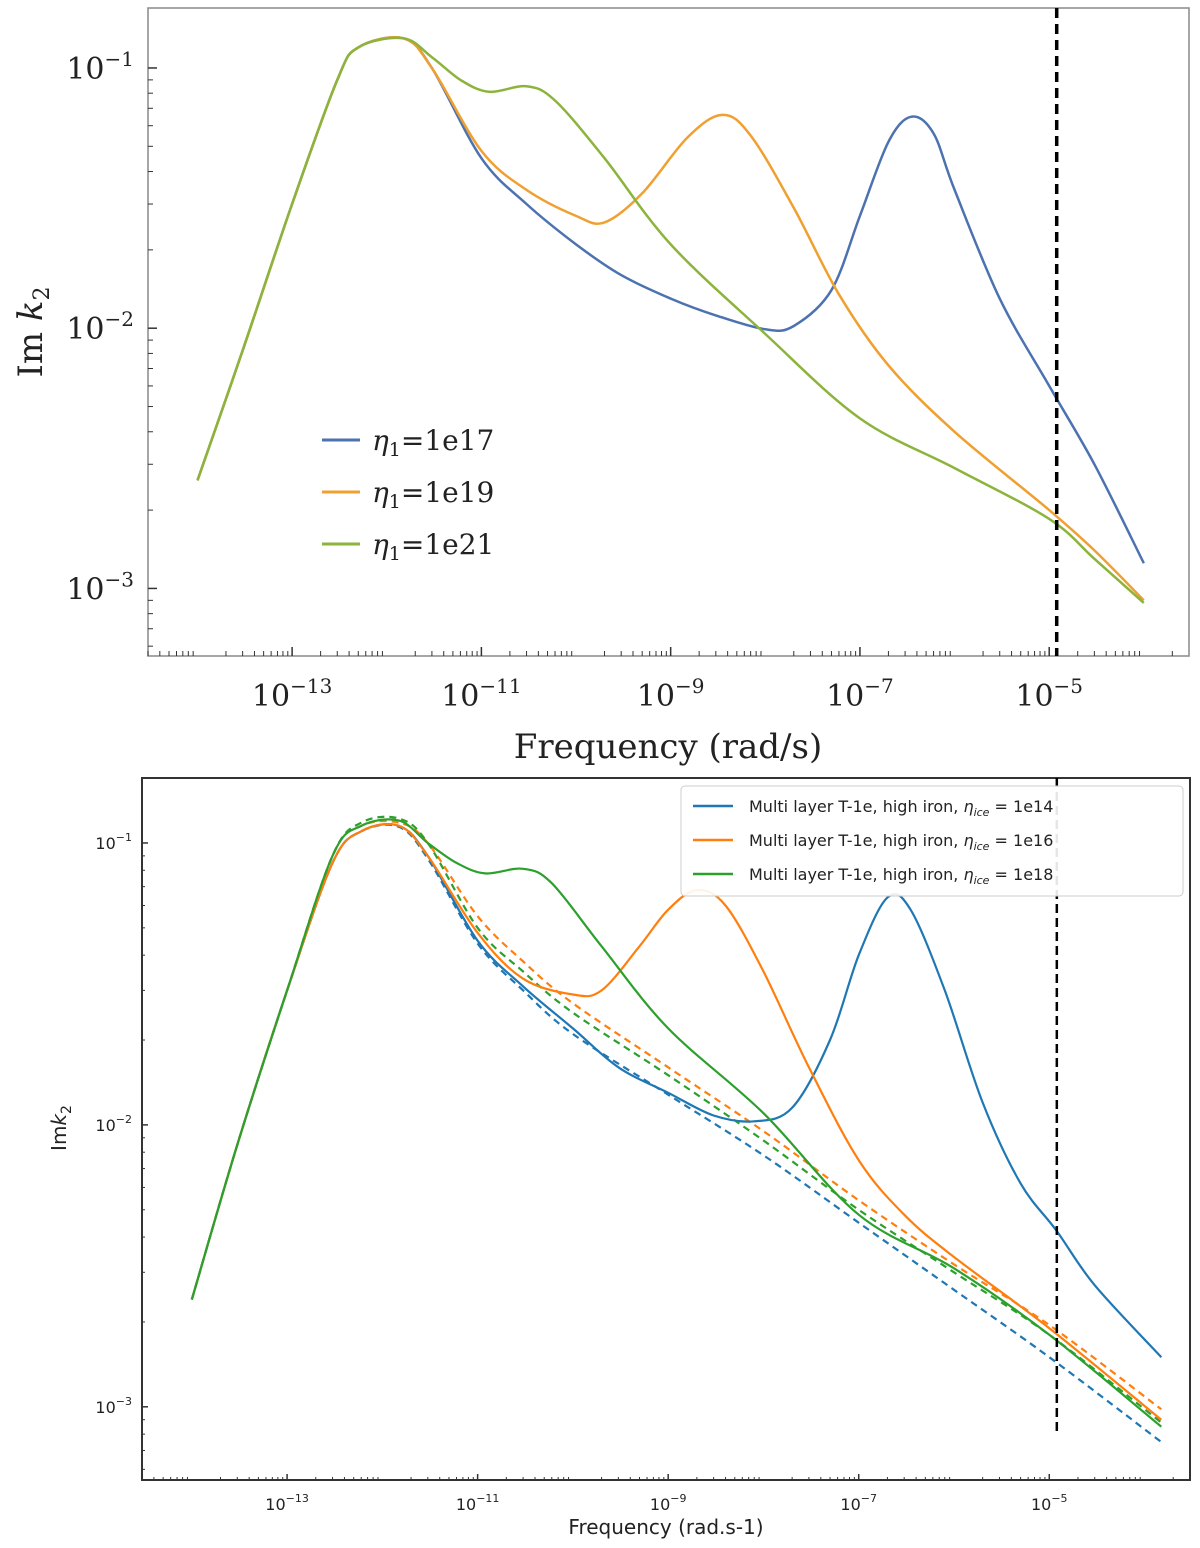 The image size is (1200, 1548). I want to click on bottom-legend-entry: Multi layer T-1e, high iron, ηice = 1e16, so click(873, 842).